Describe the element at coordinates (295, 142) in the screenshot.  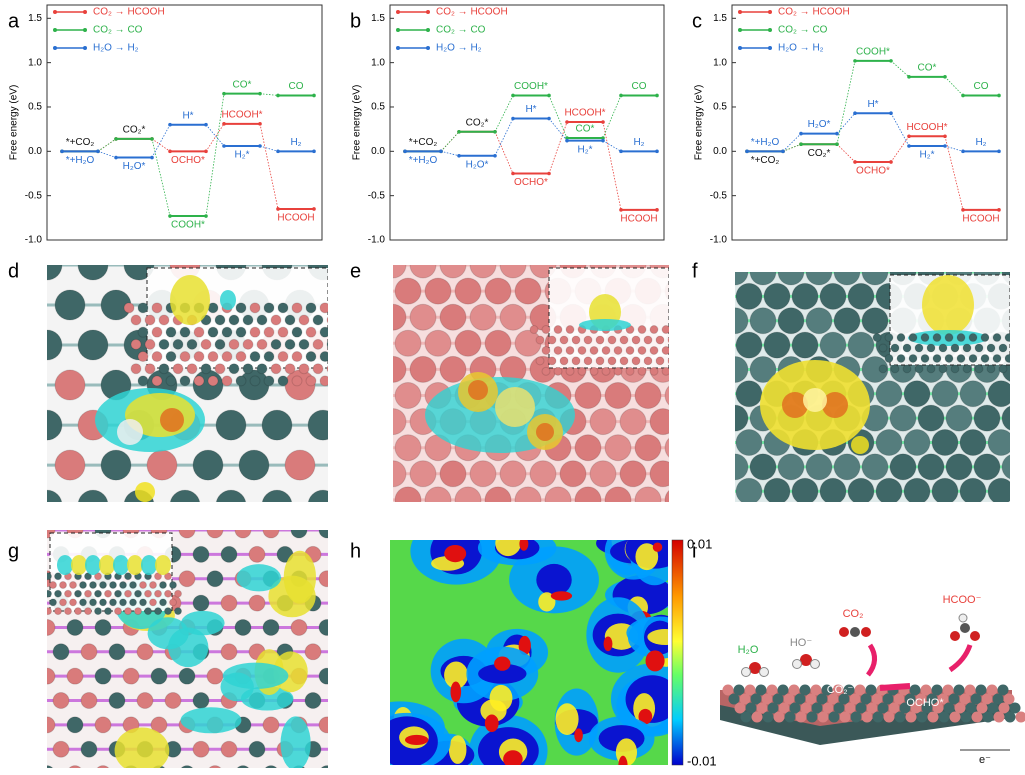
I see `level-label: H₂` at that location.